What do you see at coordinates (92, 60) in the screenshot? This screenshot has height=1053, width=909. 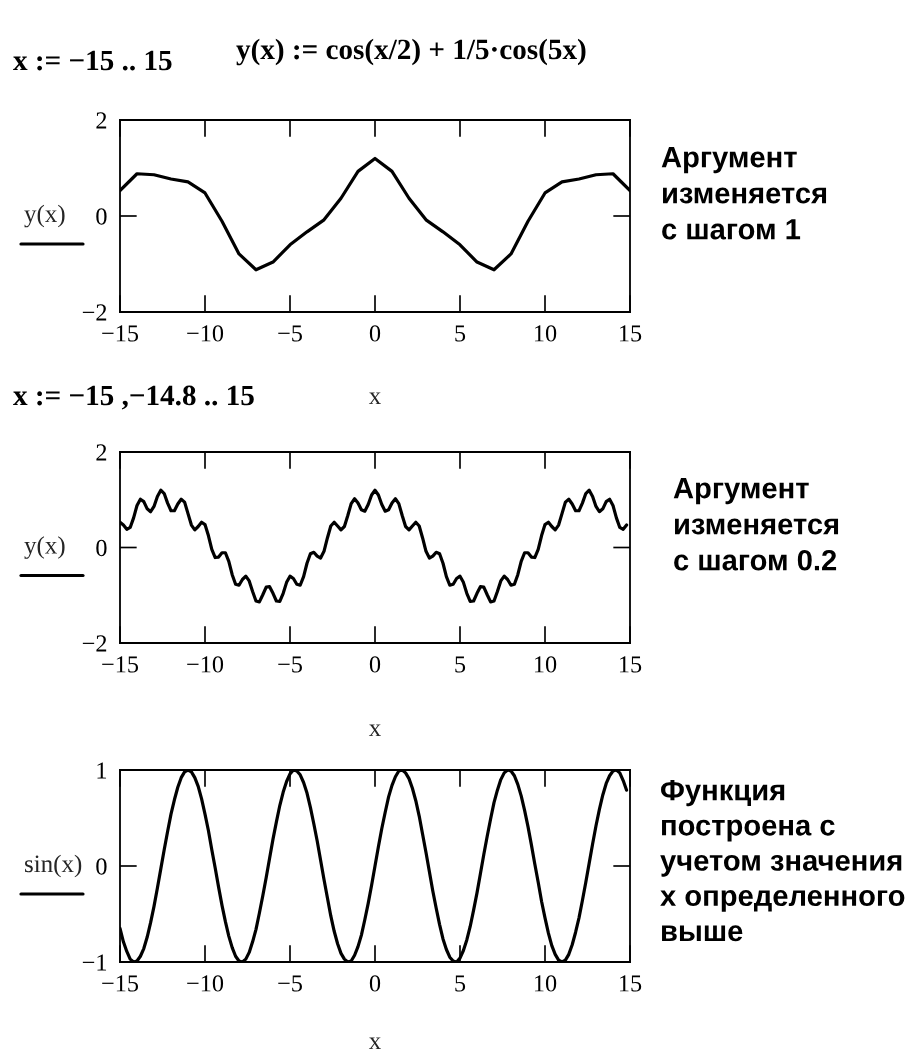 I see `text: x := −15 .. 15` at bounding box center [92, 60].